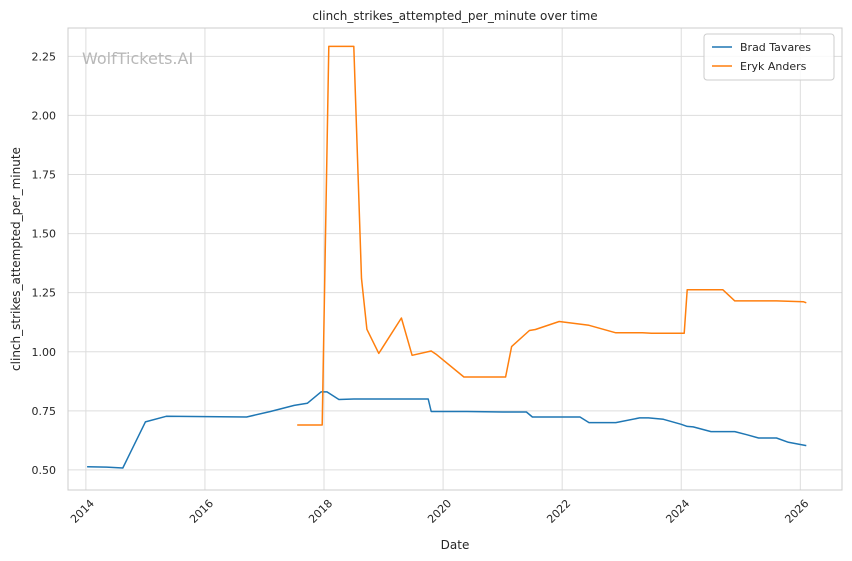  I want to click on y-tick-label: 1.25, so click(44, 293).